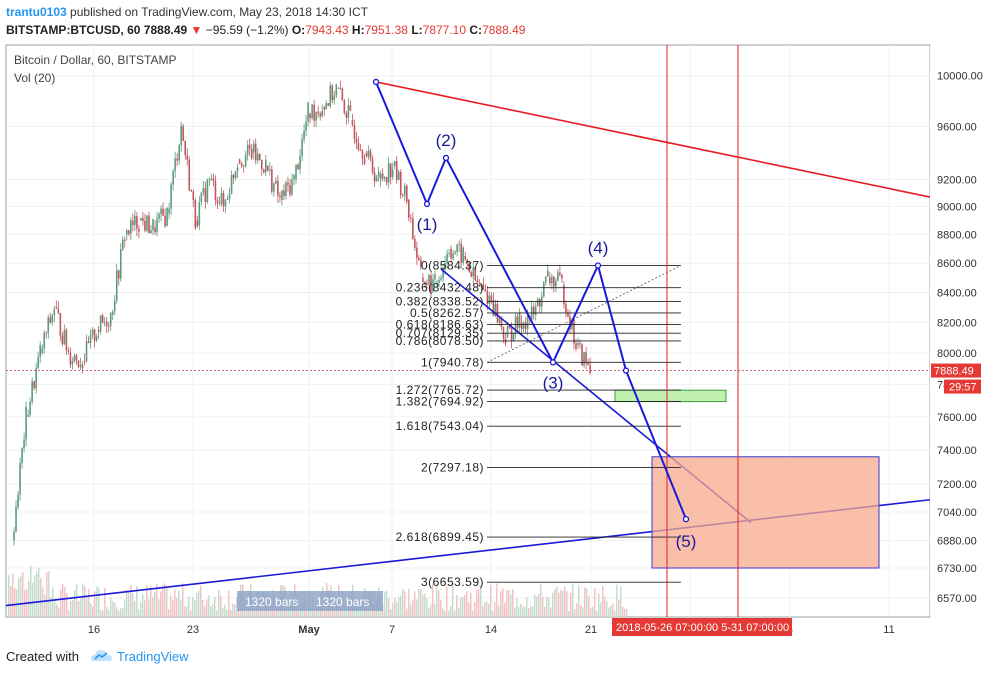  Describe the element at coordinates (957, 236) in the screenshot. I see `y-tick-label: 8800.00` at that location.